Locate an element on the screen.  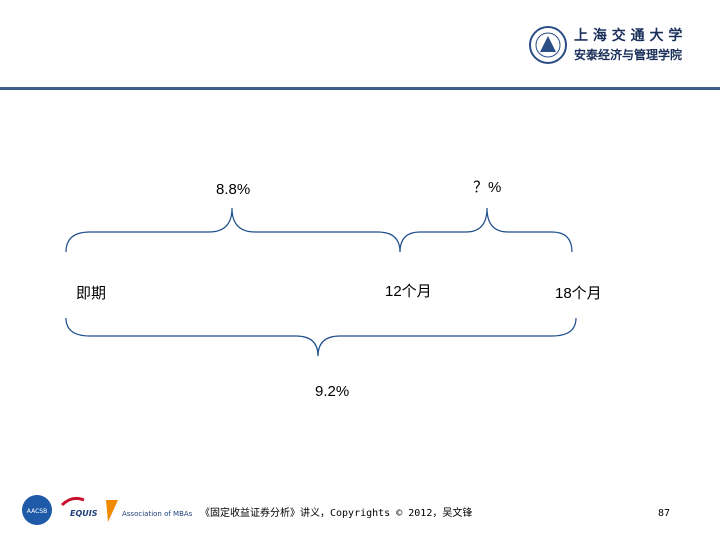
emblem is located at coordinates (548, 45).